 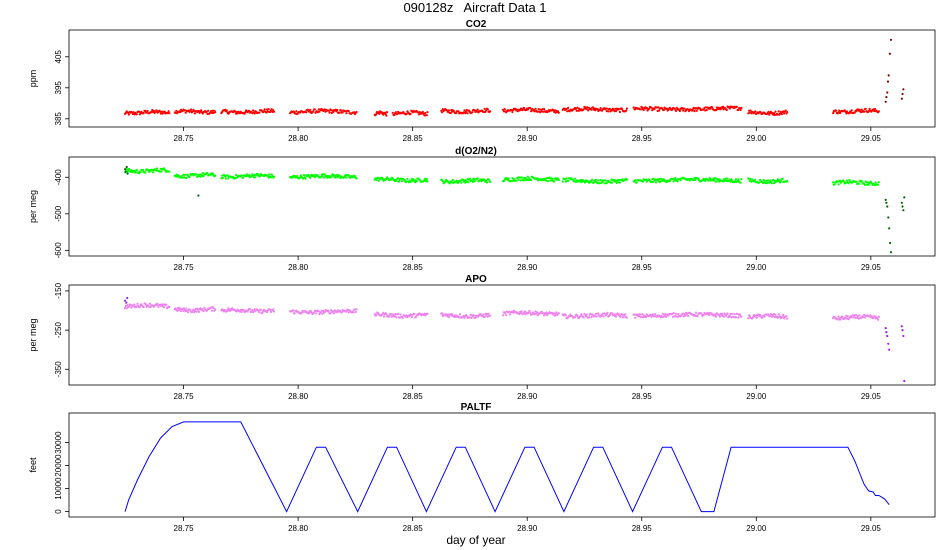 What do you see at coordinates (184, 267) in the screenshot?
I see `x-tick-label: 28.75` at bounding box center [184, 267].